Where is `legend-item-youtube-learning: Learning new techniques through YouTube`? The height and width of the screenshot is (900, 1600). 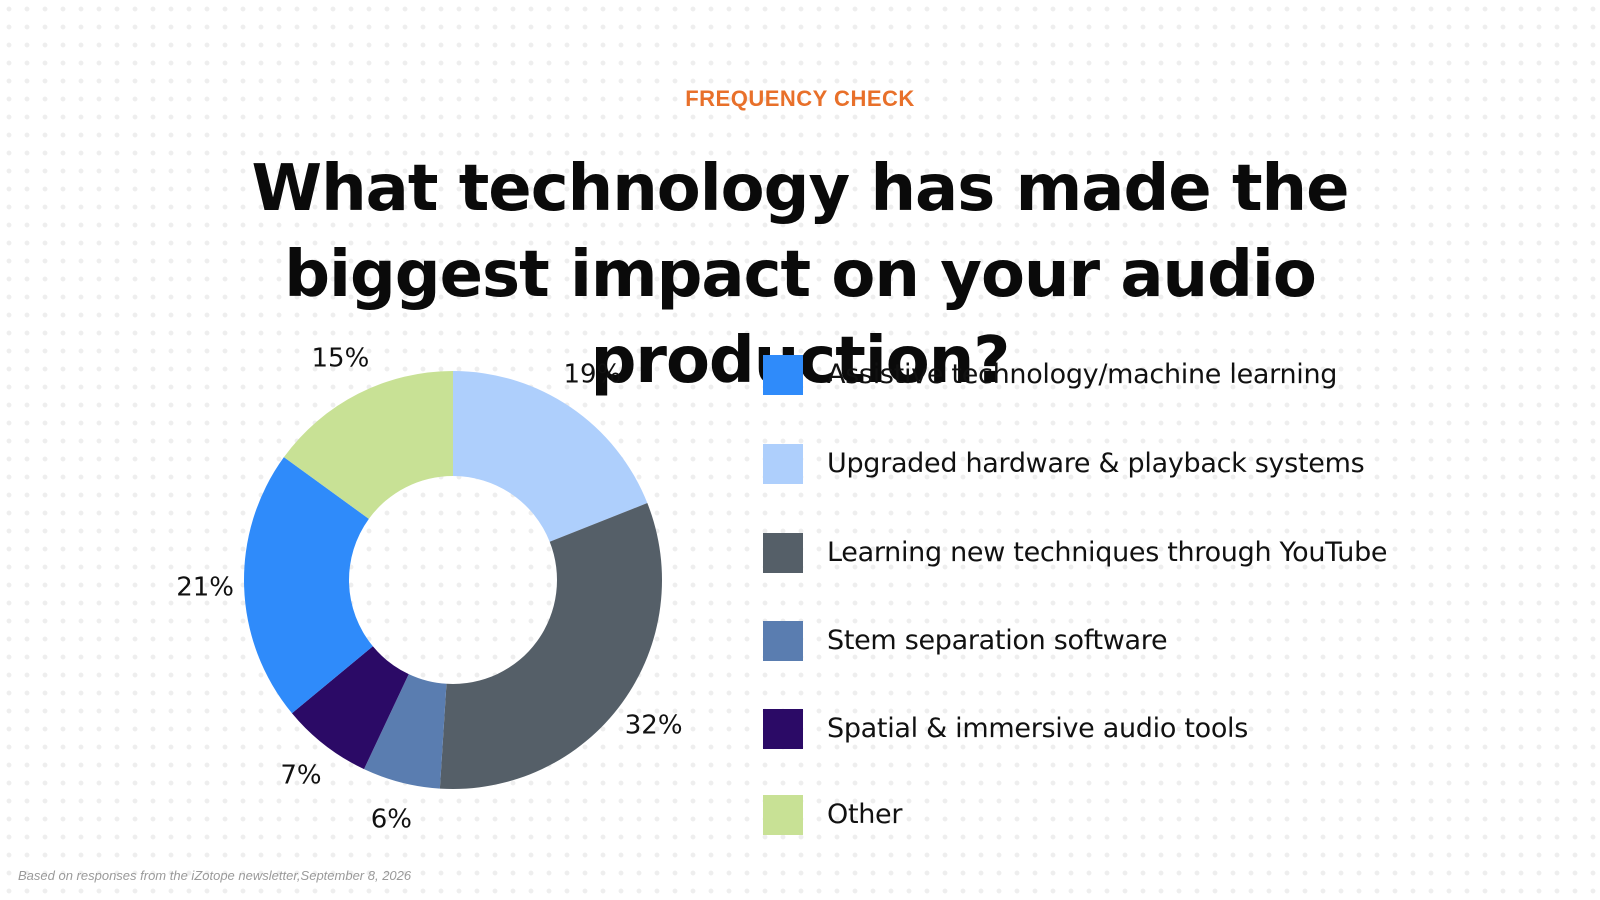
legend-item-youtube-learning: Learning new techniques through YouTube is located at coordinates (1153, 554).